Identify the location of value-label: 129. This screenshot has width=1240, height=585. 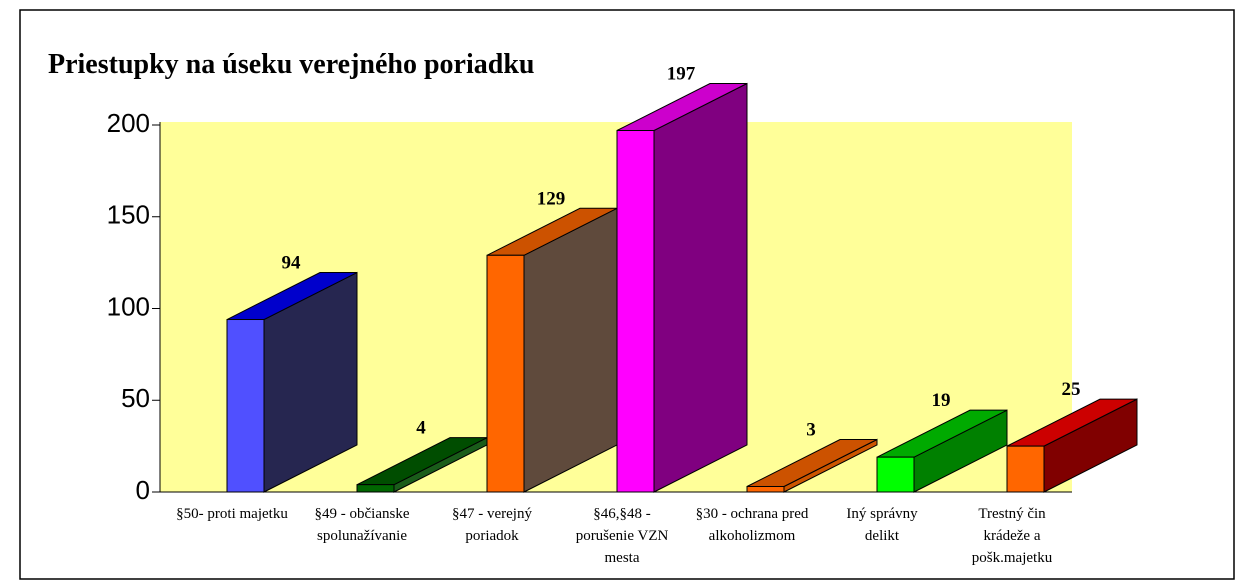
(551, 198).